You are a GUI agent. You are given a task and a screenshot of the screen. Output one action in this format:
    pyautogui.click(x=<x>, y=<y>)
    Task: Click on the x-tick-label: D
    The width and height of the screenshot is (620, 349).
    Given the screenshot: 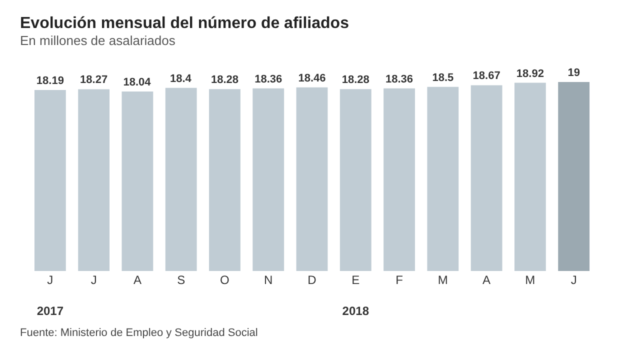 What is the action you would take?
    pyautogui.click(x=312, y=280)
    